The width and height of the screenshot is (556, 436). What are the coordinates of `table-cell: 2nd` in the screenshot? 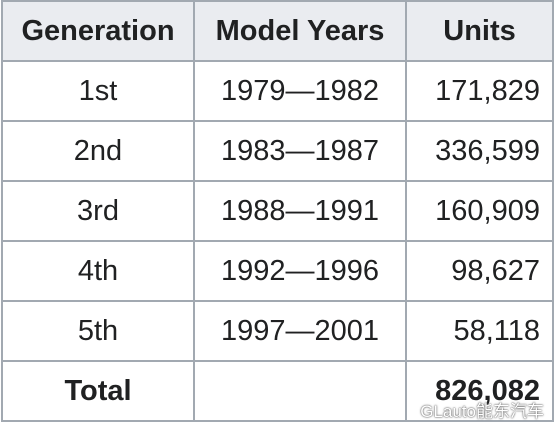 It's located at (98, 151).